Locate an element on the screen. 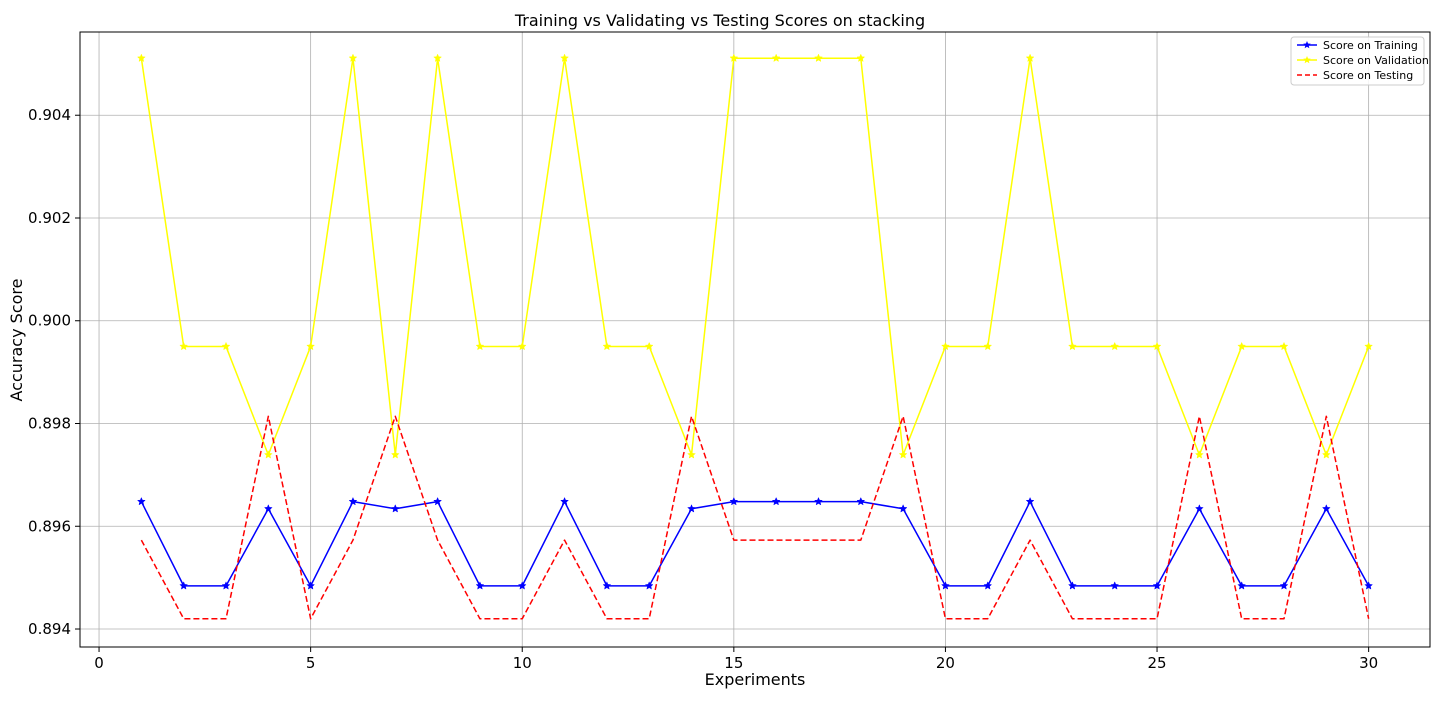 The width and height of the screenshot is (1440, 720). legend-star-icon-validation is located at coordinates (1307, 60).